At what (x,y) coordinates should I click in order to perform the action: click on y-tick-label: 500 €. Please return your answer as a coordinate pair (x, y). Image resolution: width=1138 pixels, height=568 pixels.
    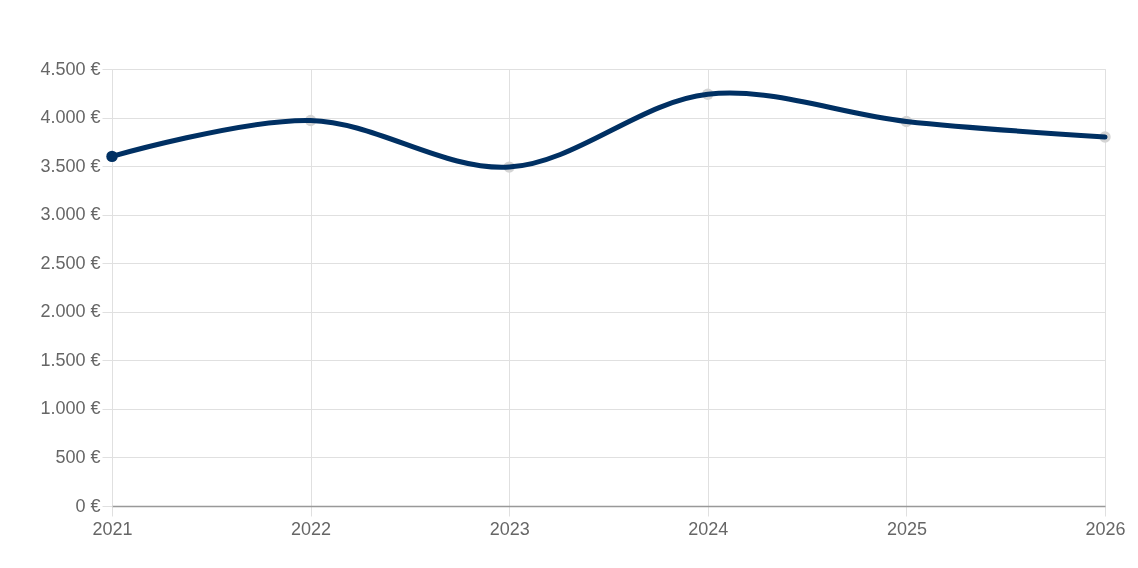
    Looking at the image, I should click on (78, 456).